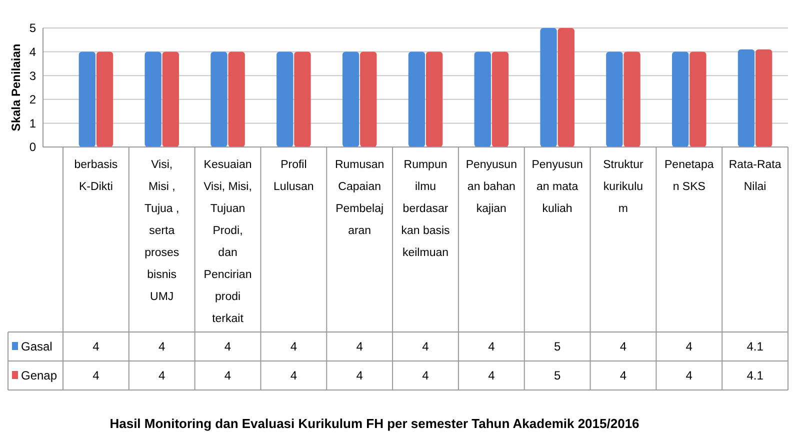 The width and height of the screenshot is (809, 443). Describe the element at coordinates (32, 123) in the screenshot. I see `y-tick-label: 1` at that location.